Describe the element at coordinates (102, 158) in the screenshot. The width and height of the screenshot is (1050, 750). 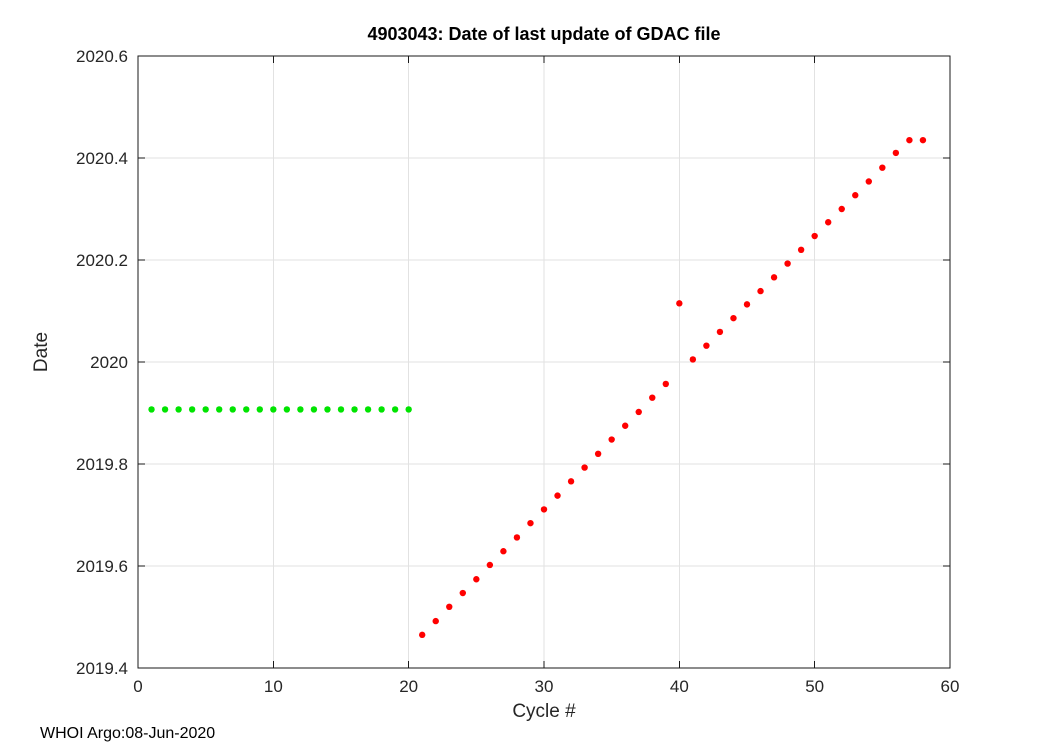
I see `y-tick-label: 2020.4` at that location.